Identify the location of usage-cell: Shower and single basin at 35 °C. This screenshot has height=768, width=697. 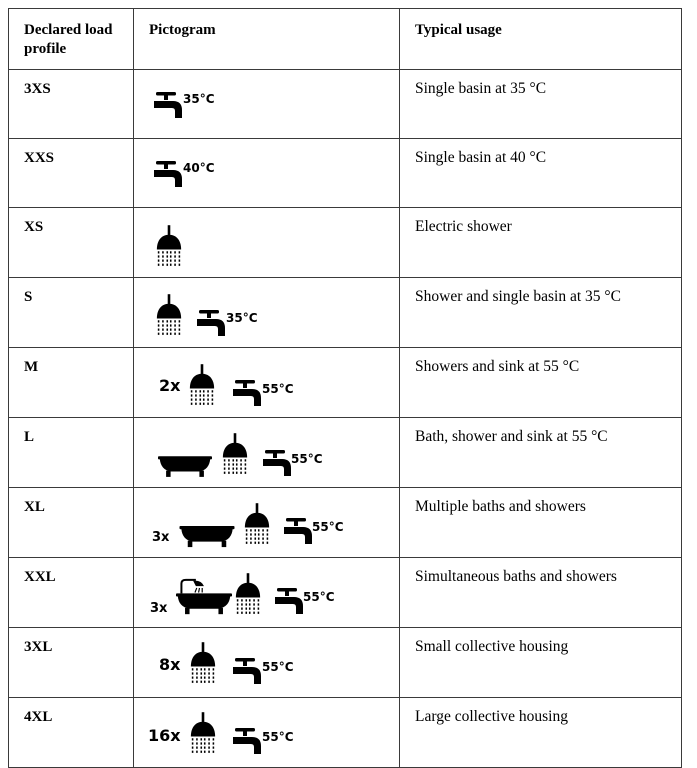
(540, 312).